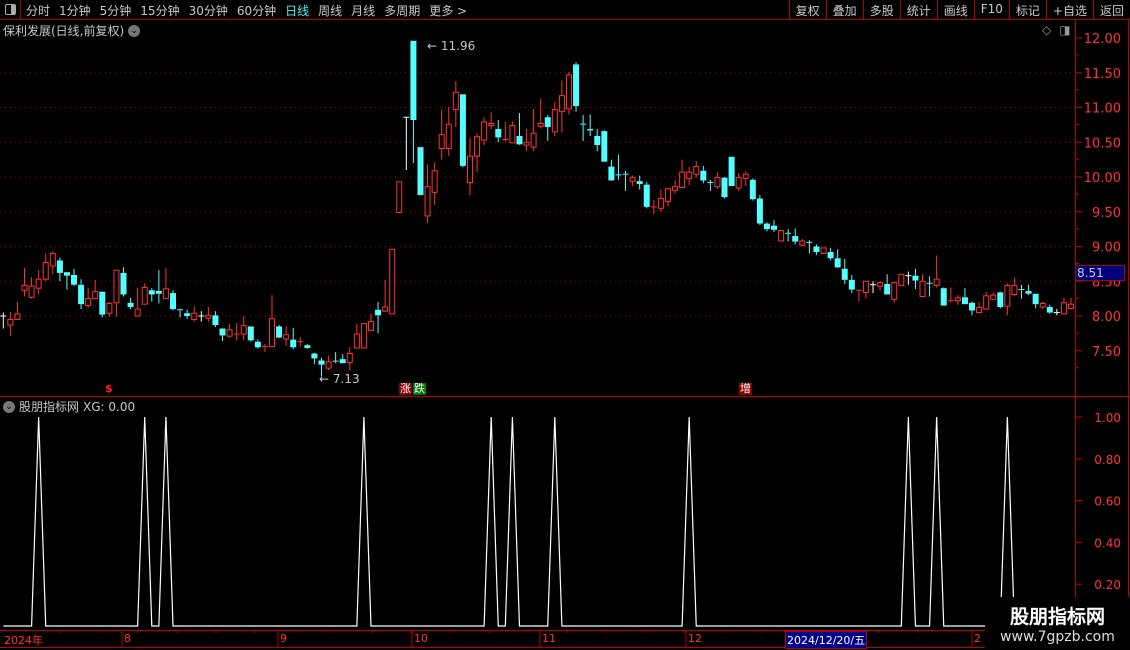  Describe the element at coordinates (448, 11) in the screenshot. I see `more-menu: 更多 >` at that location.